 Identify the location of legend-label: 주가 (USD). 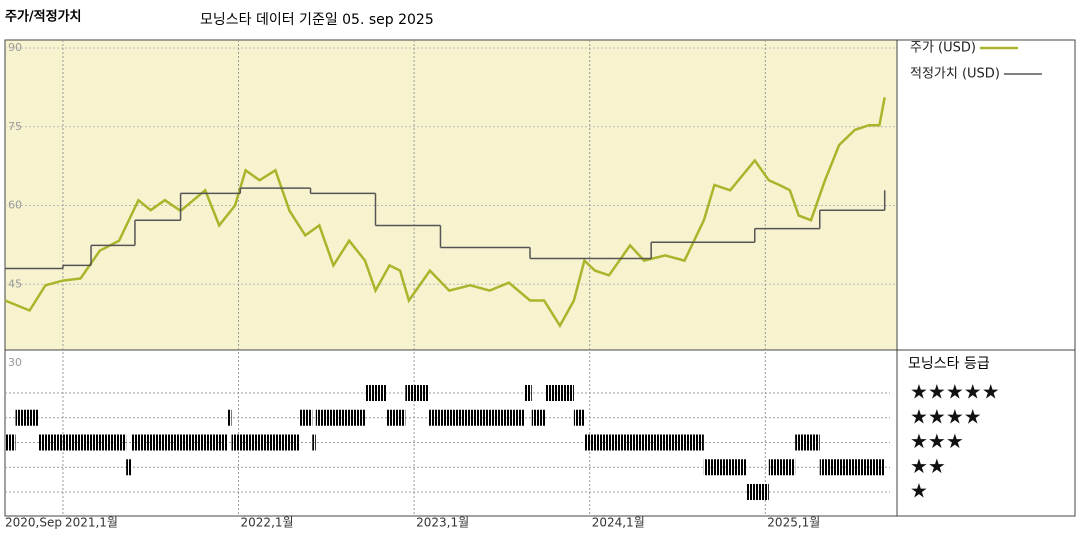
(943, 48).